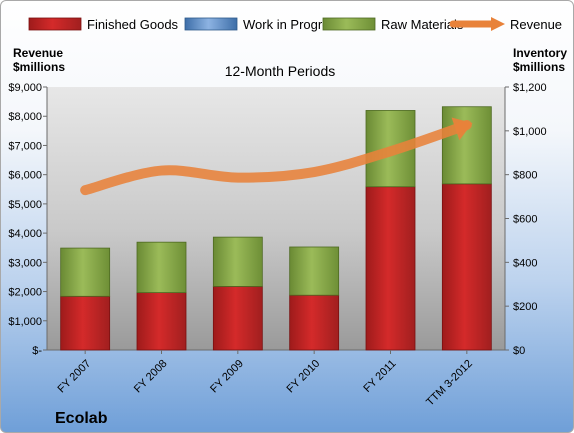 The width and height of the screenshot is (574, 433). What do you see at coordinates (25, 263) in the screenshot?
I see `left-tick-label: $3,000` at bounding box center [25, 263].